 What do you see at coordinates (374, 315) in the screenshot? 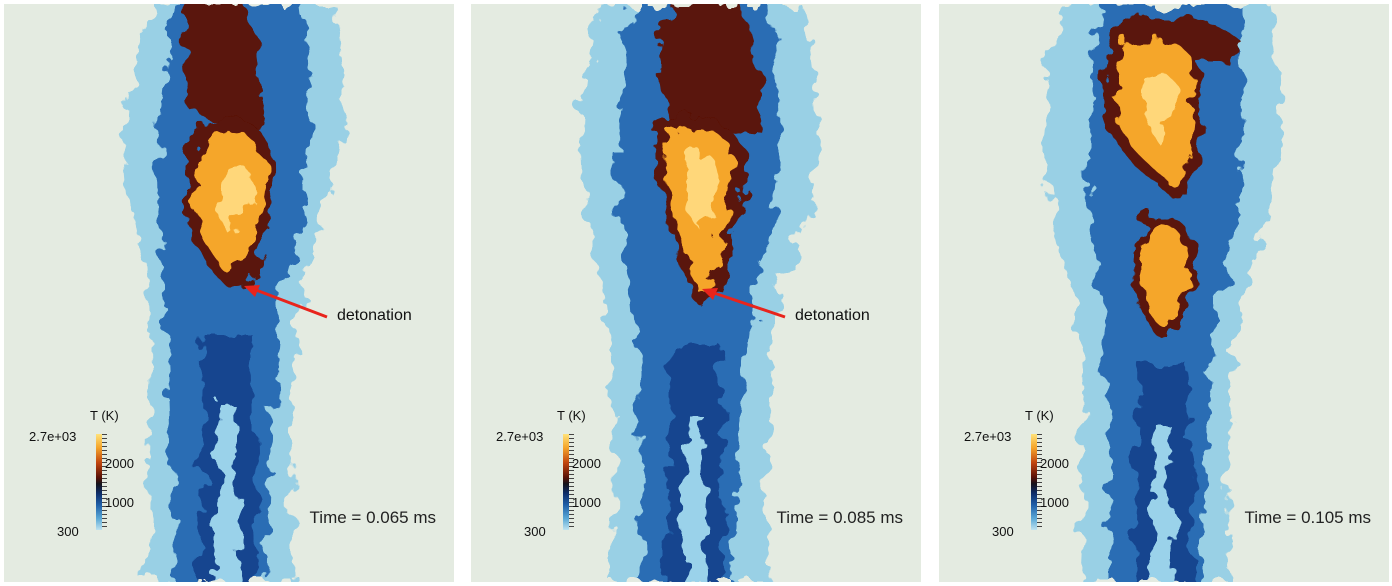
I see `detonation-label-1: detonation` at bounding box center [374, 315].